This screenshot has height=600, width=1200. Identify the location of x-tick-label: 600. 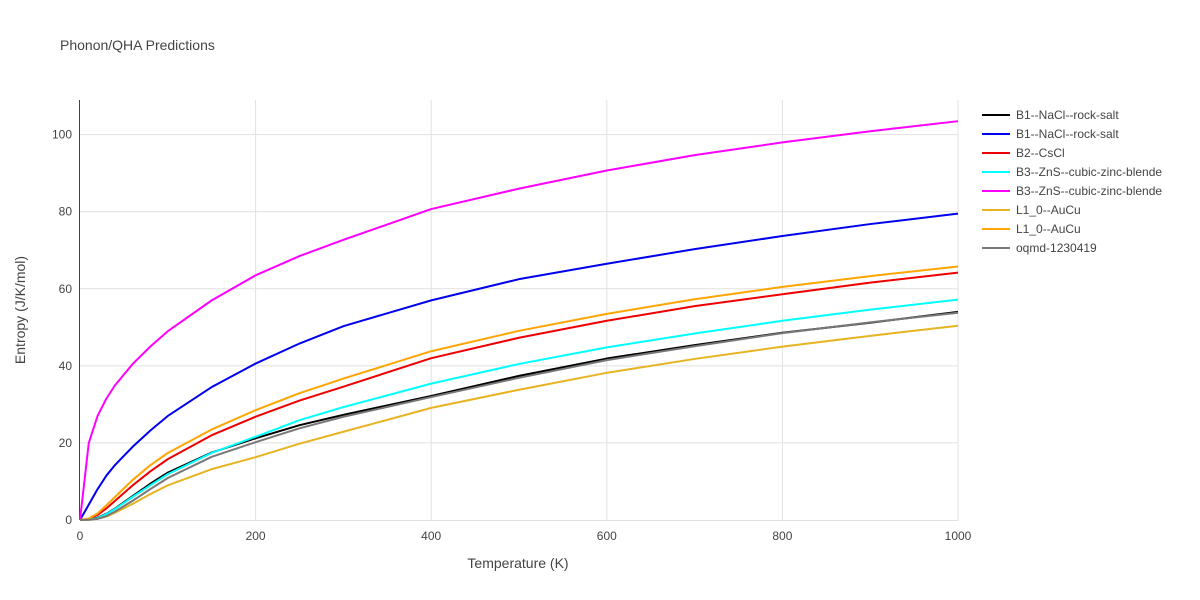
(607, 536).